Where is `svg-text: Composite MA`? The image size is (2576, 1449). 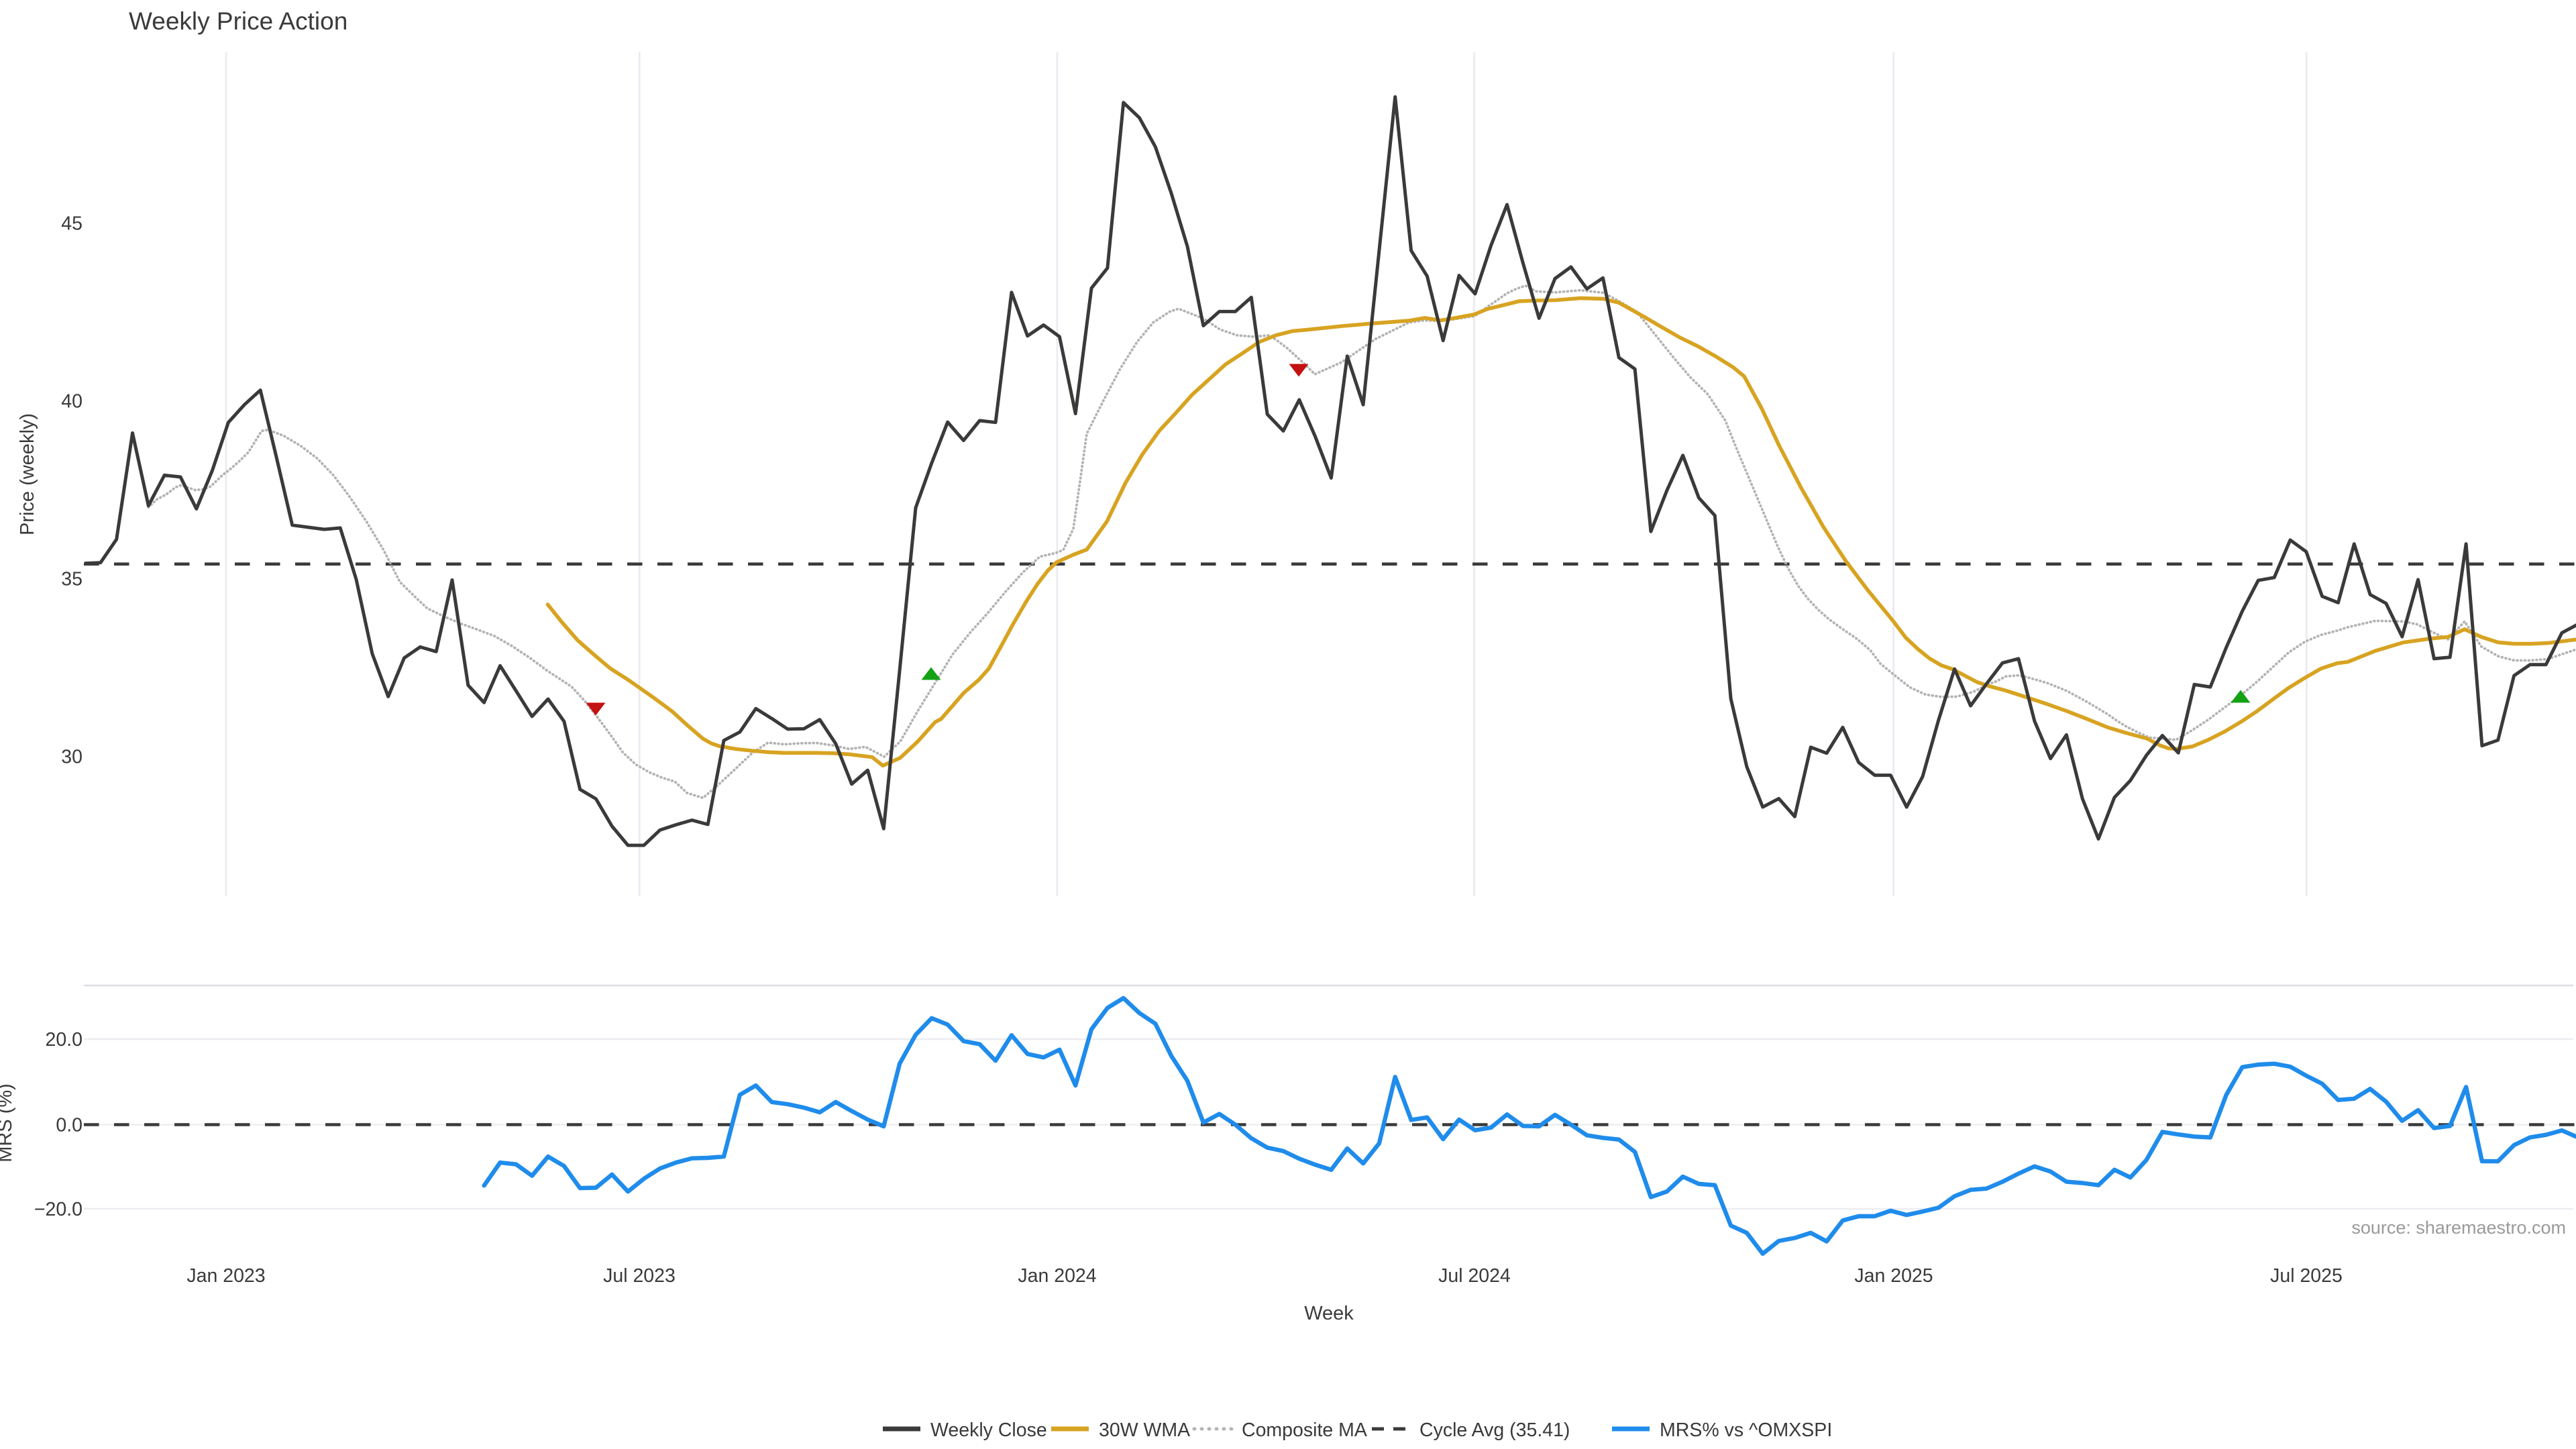 svg-text: Composite MA is located at coordinates (1304, 1430).